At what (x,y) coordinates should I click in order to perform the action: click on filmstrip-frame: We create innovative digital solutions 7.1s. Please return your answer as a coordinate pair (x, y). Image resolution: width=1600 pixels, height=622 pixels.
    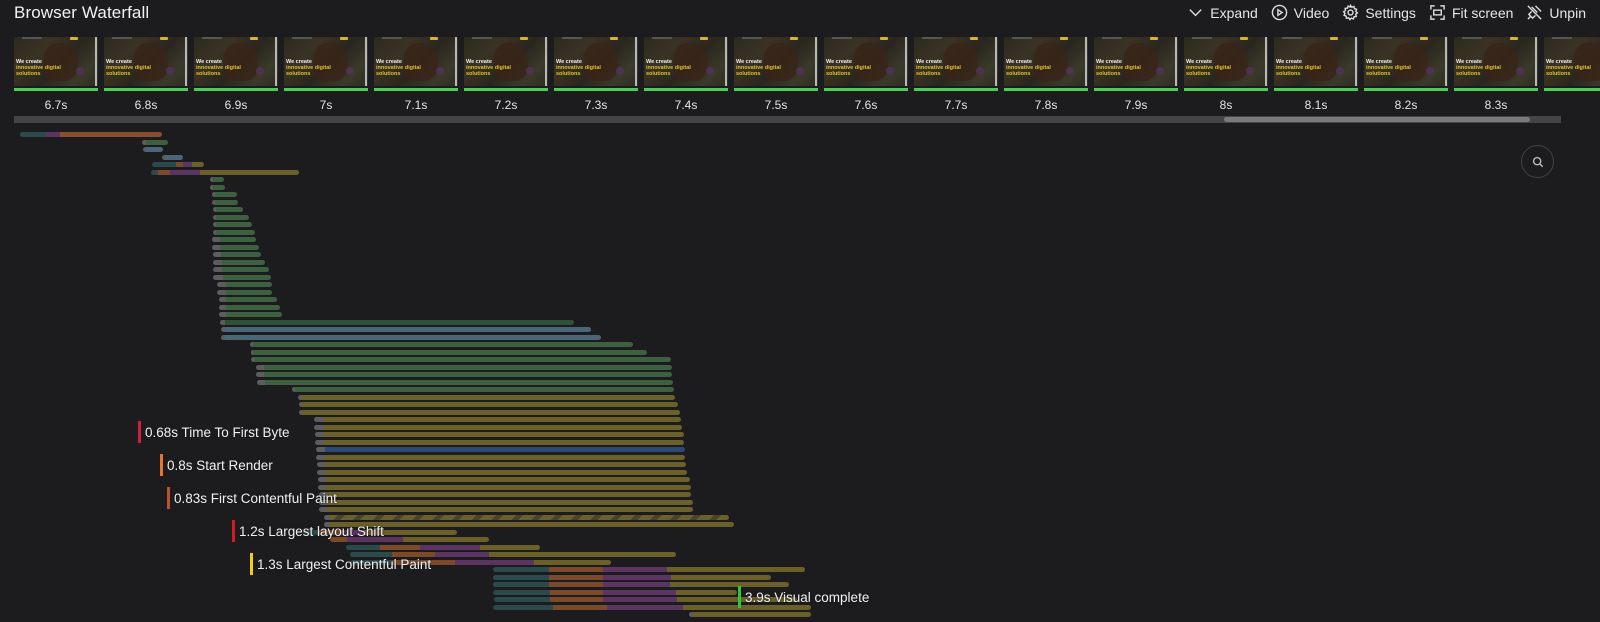
    Looking at the image, I should click on (416, 76).